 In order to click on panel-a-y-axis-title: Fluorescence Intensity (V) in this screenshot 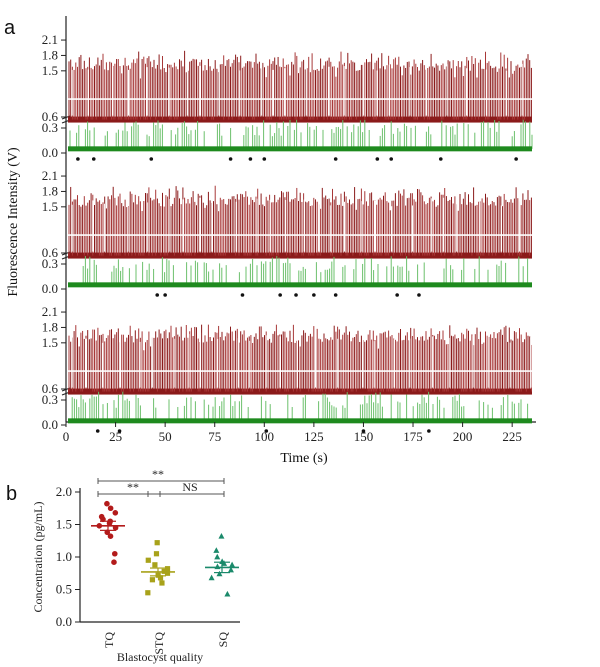, I will do `click(13, 222)`.